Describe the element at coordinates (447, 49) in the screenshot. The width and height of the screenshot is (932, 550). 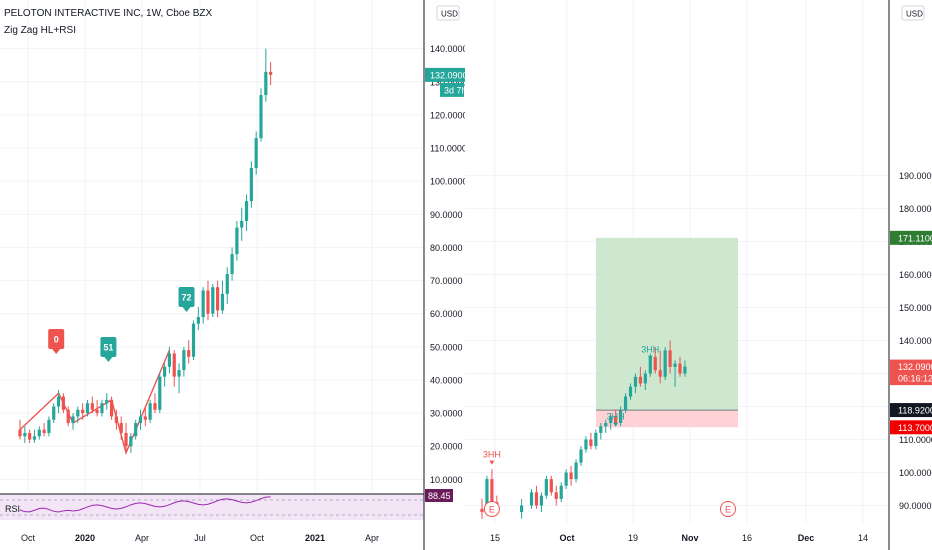
I see `price-tick-label: 140.0000` at that location.